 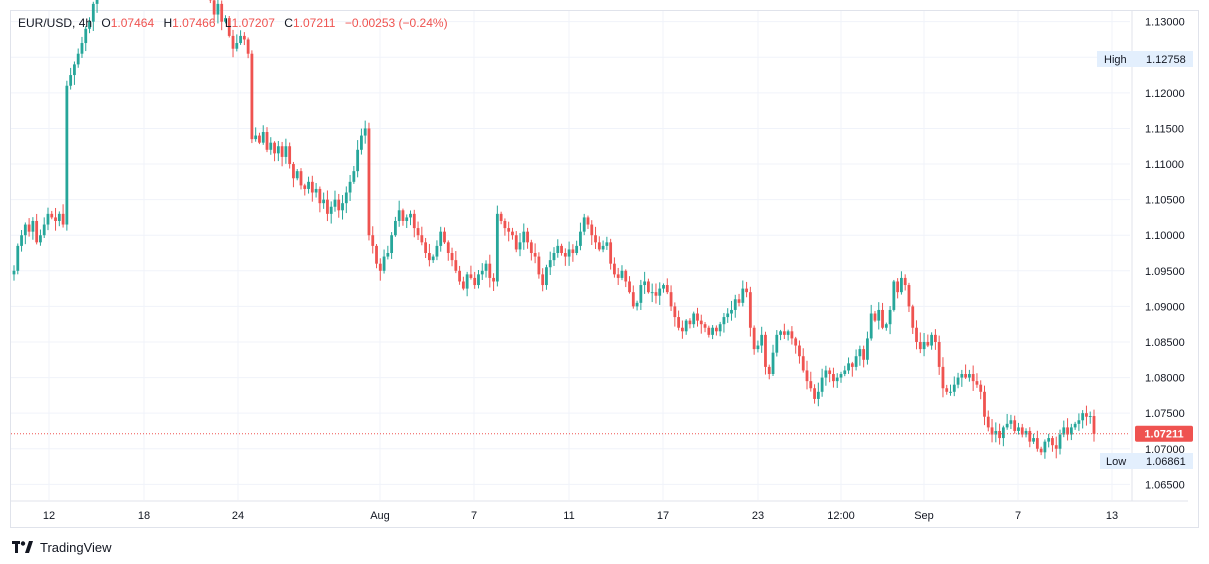 I want to click on legend-change-pct: (−0.24%), so click(x=423, y=23).